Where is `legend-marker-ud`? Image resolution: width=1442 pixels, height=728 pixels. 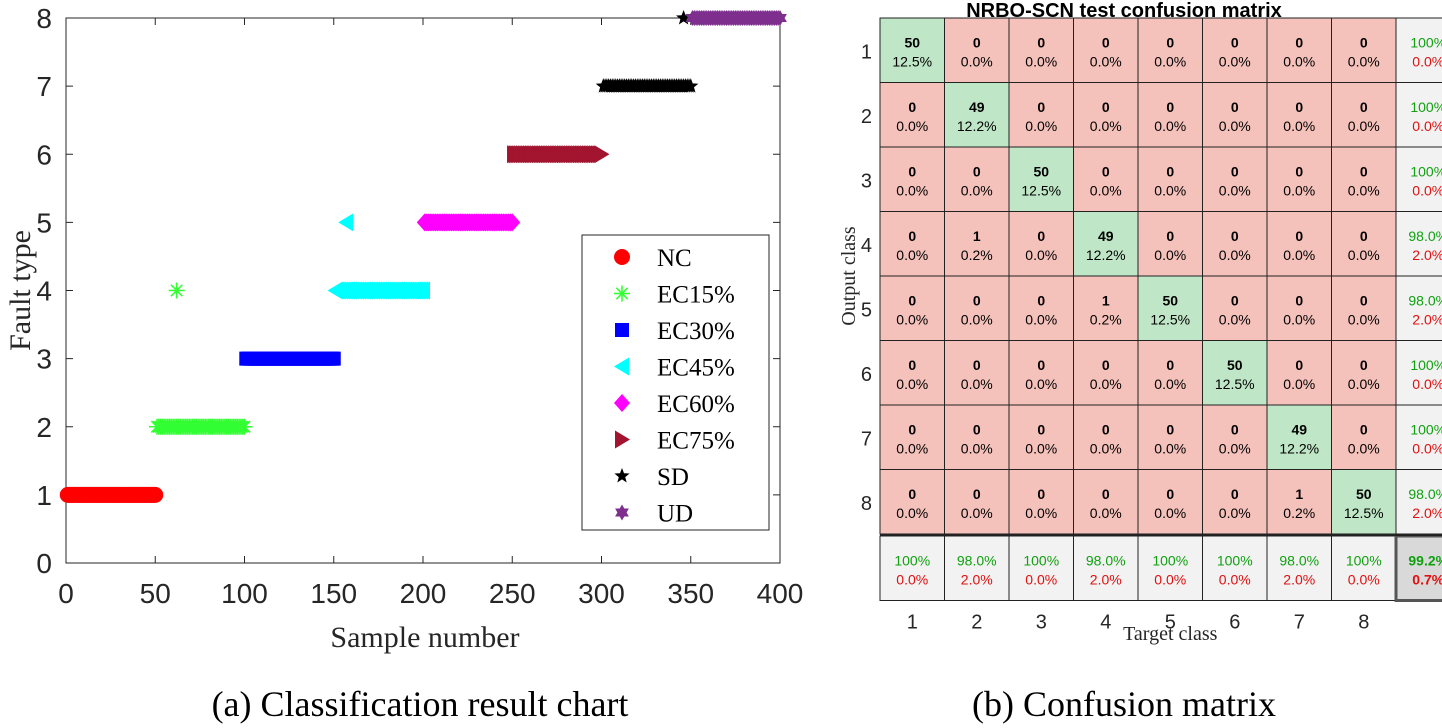 legend-marker-ud is located at coordinates (622, 512).